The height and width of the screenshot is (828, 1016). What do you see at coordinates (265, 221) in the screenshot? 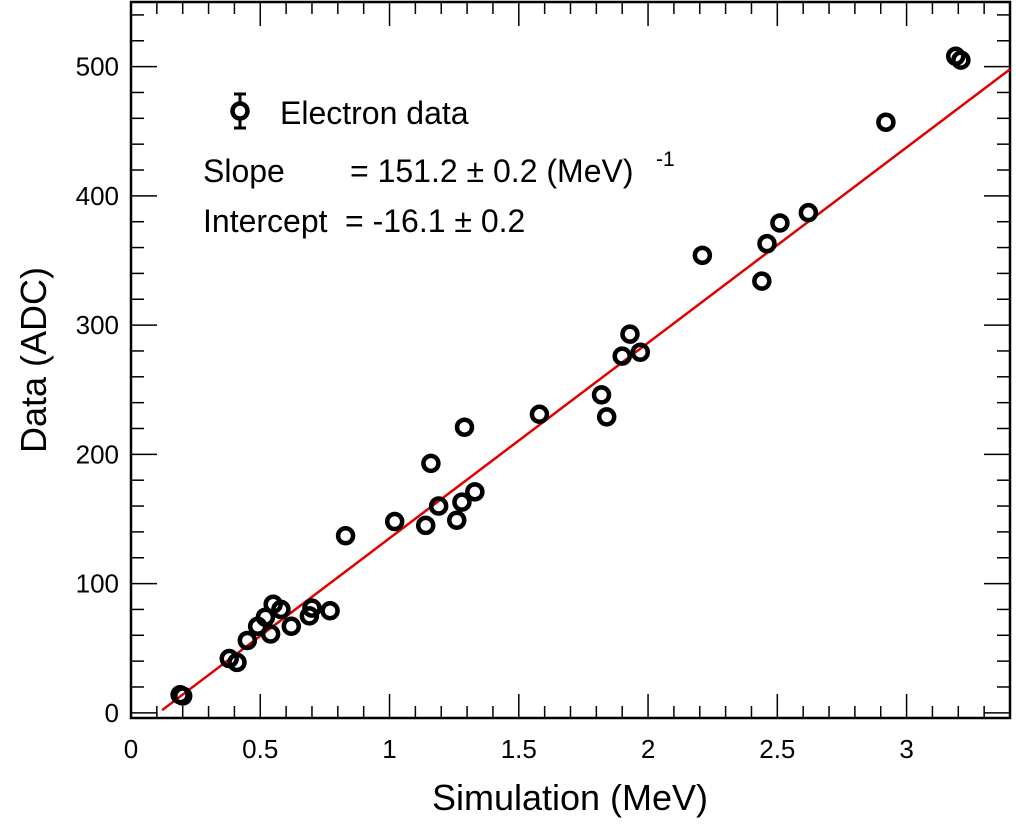
I see `intercept-name: Intercept` at bounding box center [265, 221].